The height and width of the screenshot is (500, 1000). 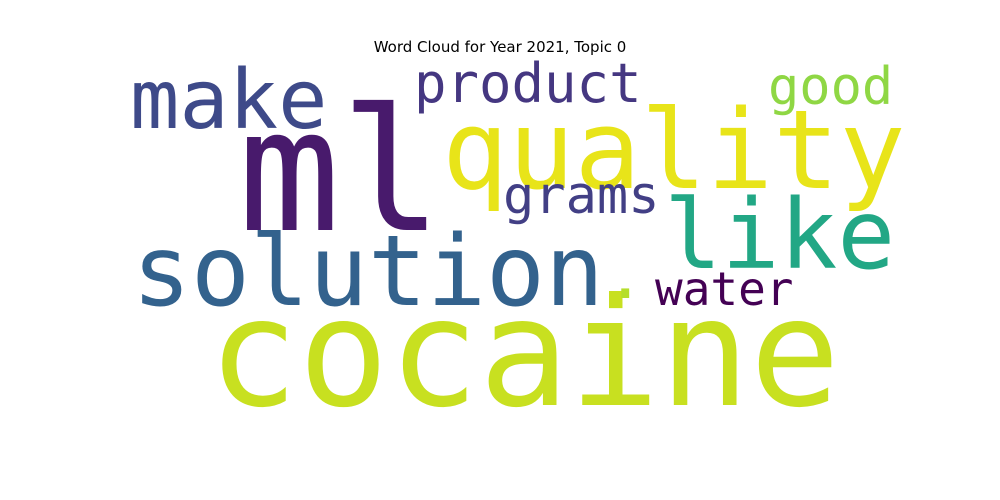 What do you see at coordinates (228, 100) in the screenshot?
I see `cloud-word: make` at bounding box center [228, 100].